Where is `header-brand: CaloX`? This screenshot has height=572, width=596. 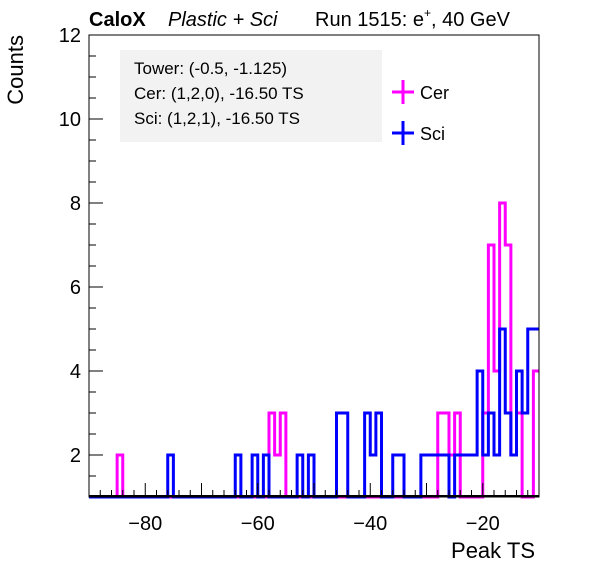
header-brand: CaloX is located at coordinates (117, 20).